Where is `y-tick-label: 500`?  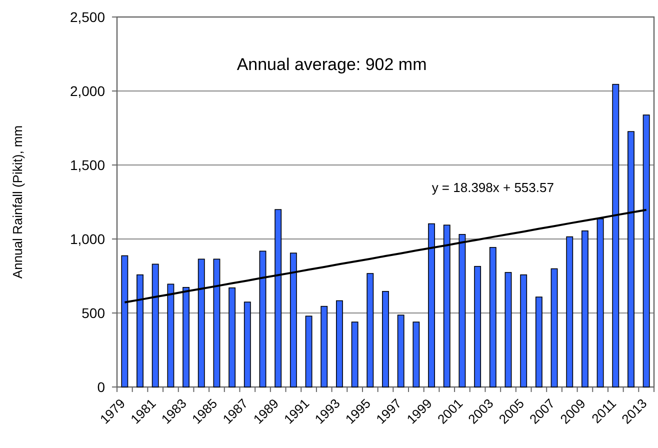
y-tick-label: 500 is located at coordinates (94, 312).